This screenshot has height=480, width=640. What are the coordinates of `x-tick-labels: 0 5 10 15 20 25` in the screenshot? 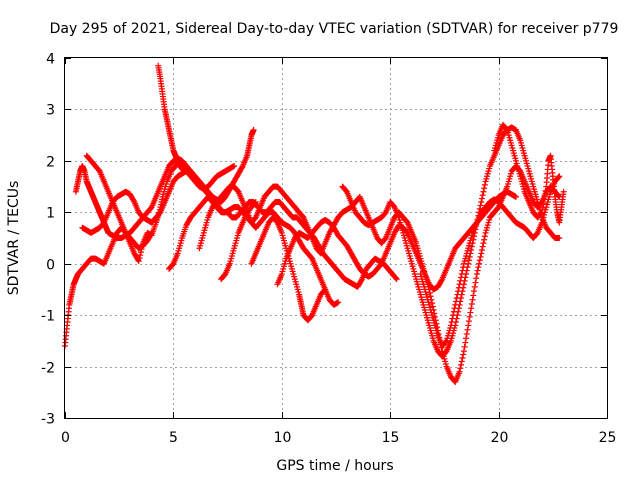 It's located at (338, 438).